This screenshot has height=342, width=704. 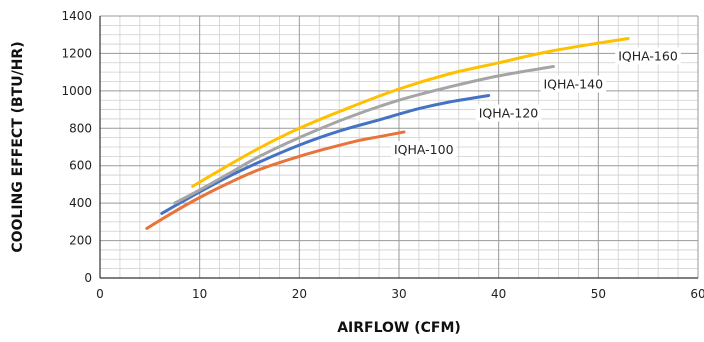 What do you see at coordinates (18, 146) in the screenshot?
I see `y-axis-title: COOLING EFFECT (BTU/HR)` at bounding box center [18, 146].